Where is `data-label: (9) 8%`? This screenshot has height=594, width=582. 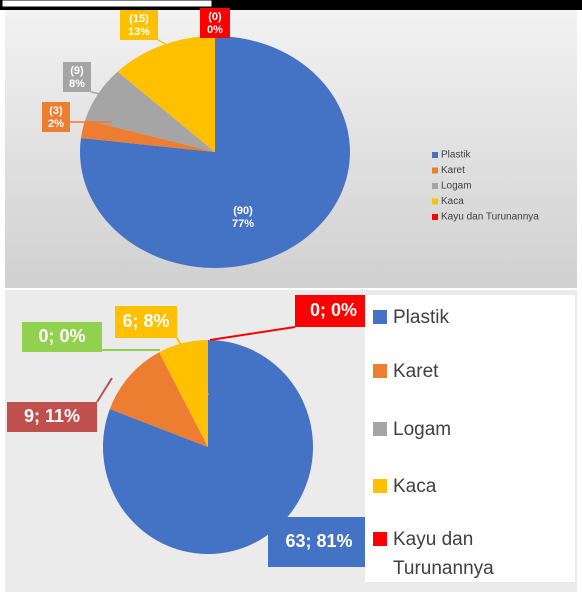
data-label: (9) 8% is located at coordinates (77, 77).